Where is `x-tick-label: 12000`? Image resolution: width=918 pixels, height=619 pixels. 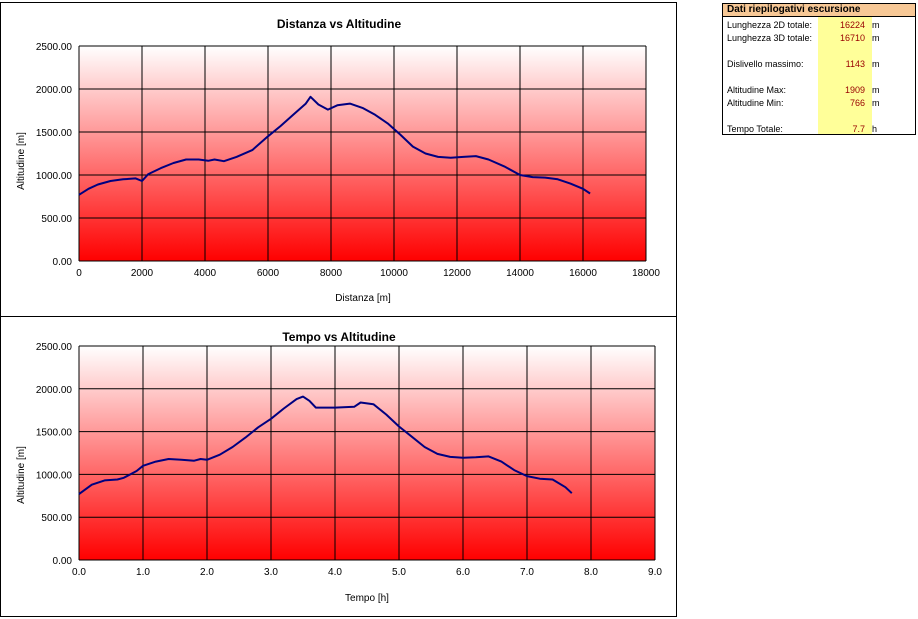 x-tick-label: 12000 is located at coordinates (457, 273).